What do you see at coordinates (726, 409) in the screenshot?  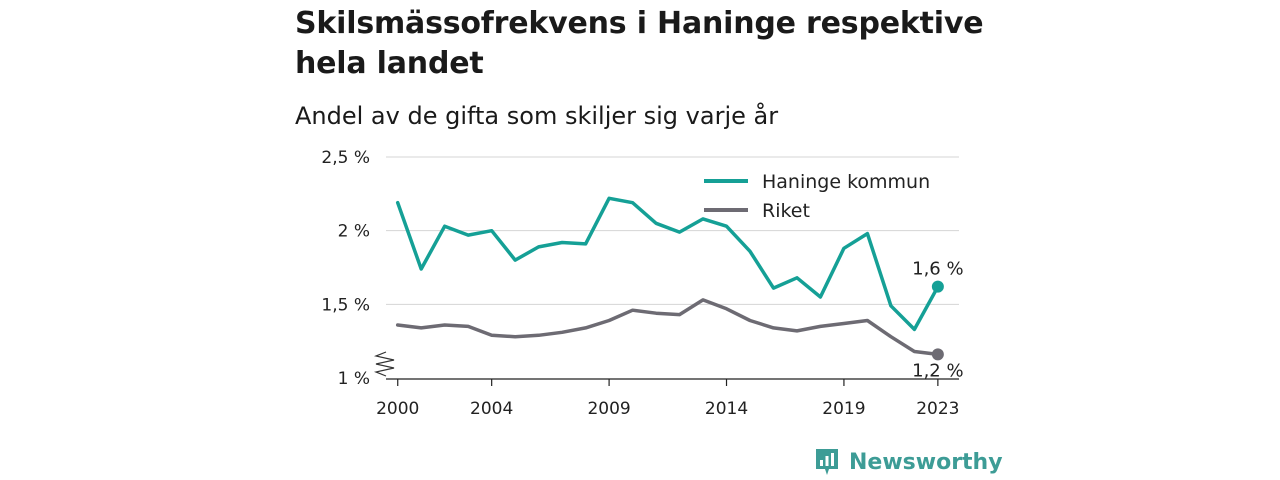 I see `x-tick-label: 2014` at bounding box center [726, 409].